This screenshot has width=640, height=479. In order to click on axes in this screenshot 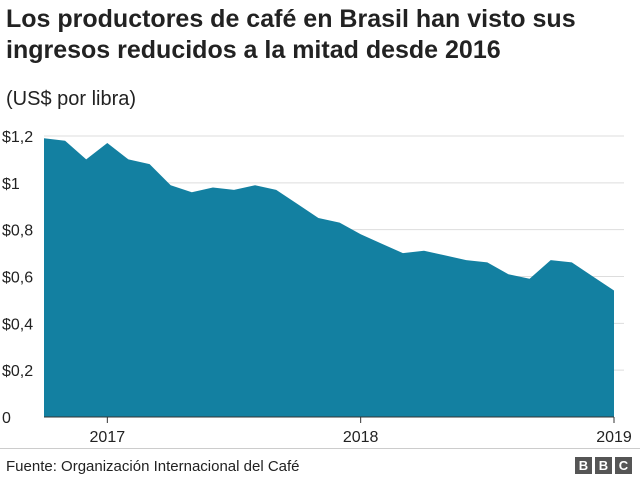, I will do `click(329, 419)`.